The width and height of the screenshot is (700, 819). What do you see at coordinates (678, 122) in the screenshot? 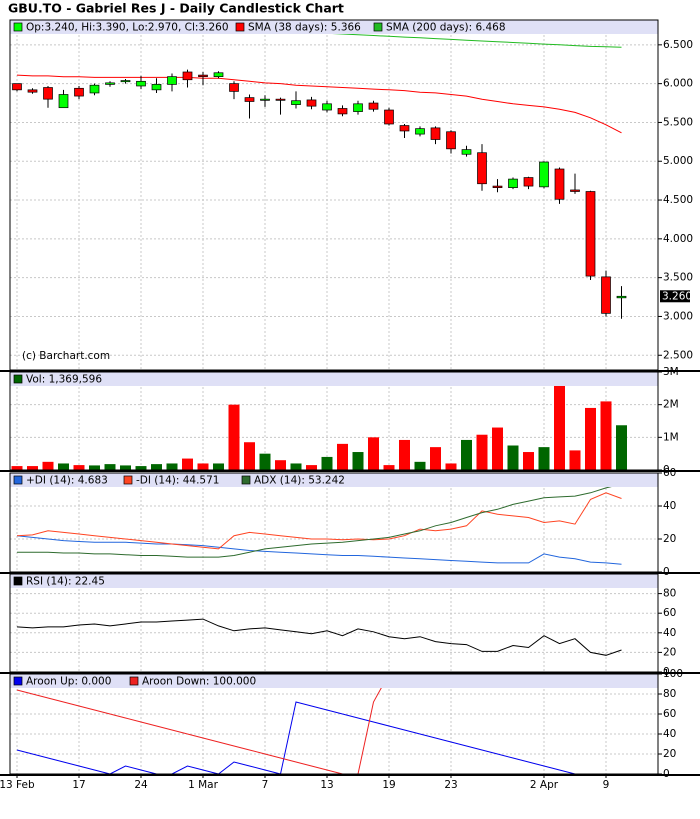
I see `y-tick-label: 5.500` at bounding box center [678, 122].